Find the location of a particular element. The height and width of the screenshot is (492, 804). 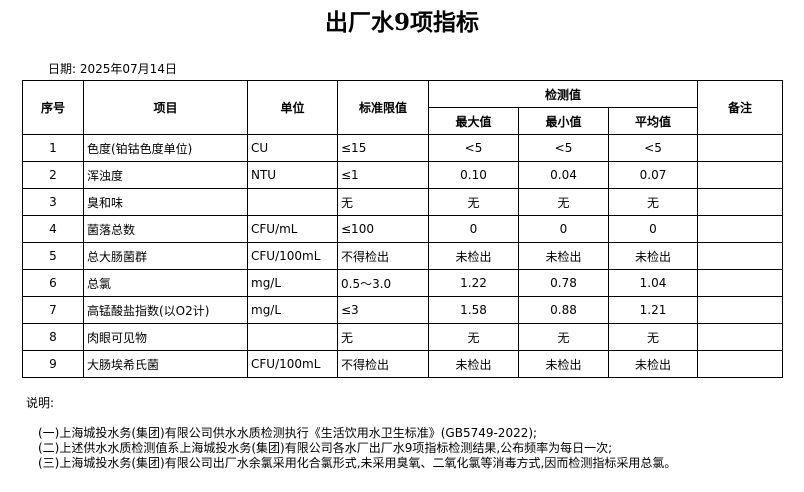

table-row: 4 菌落总数 CFU/mL ≤100 0 0 0 is located at coordinates (402, 229).